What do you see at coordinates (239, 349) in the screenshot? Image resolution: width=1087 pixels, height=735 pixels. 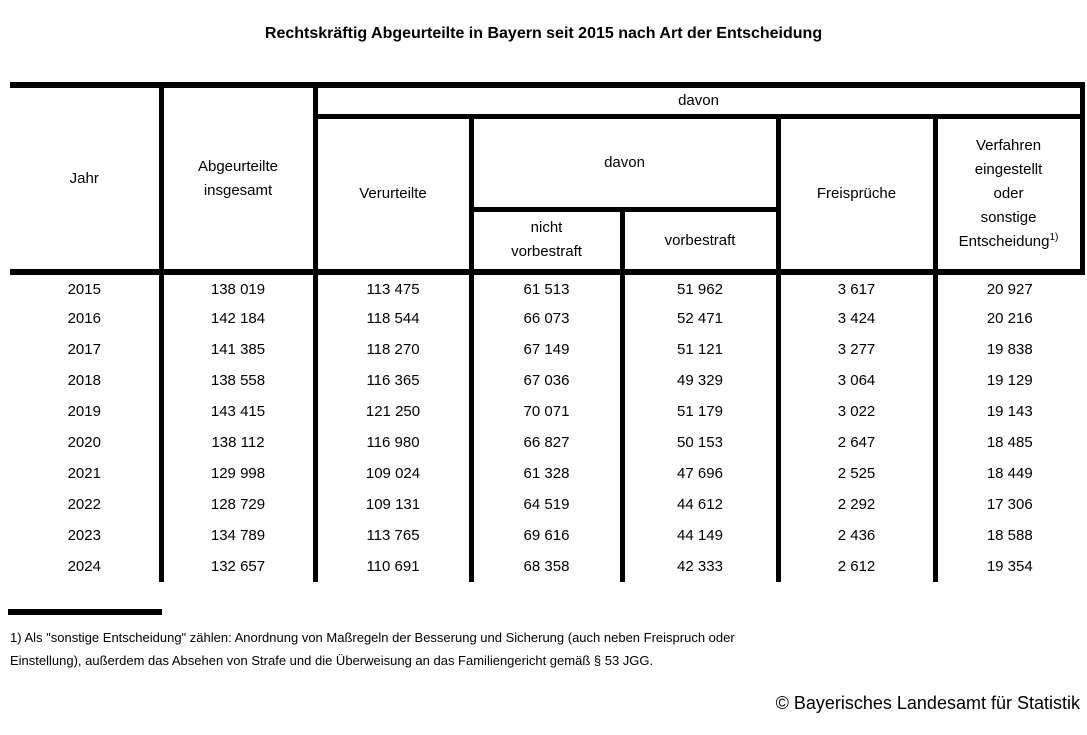 I see `table-cell: 141 385` at bounding box center [239, 349].